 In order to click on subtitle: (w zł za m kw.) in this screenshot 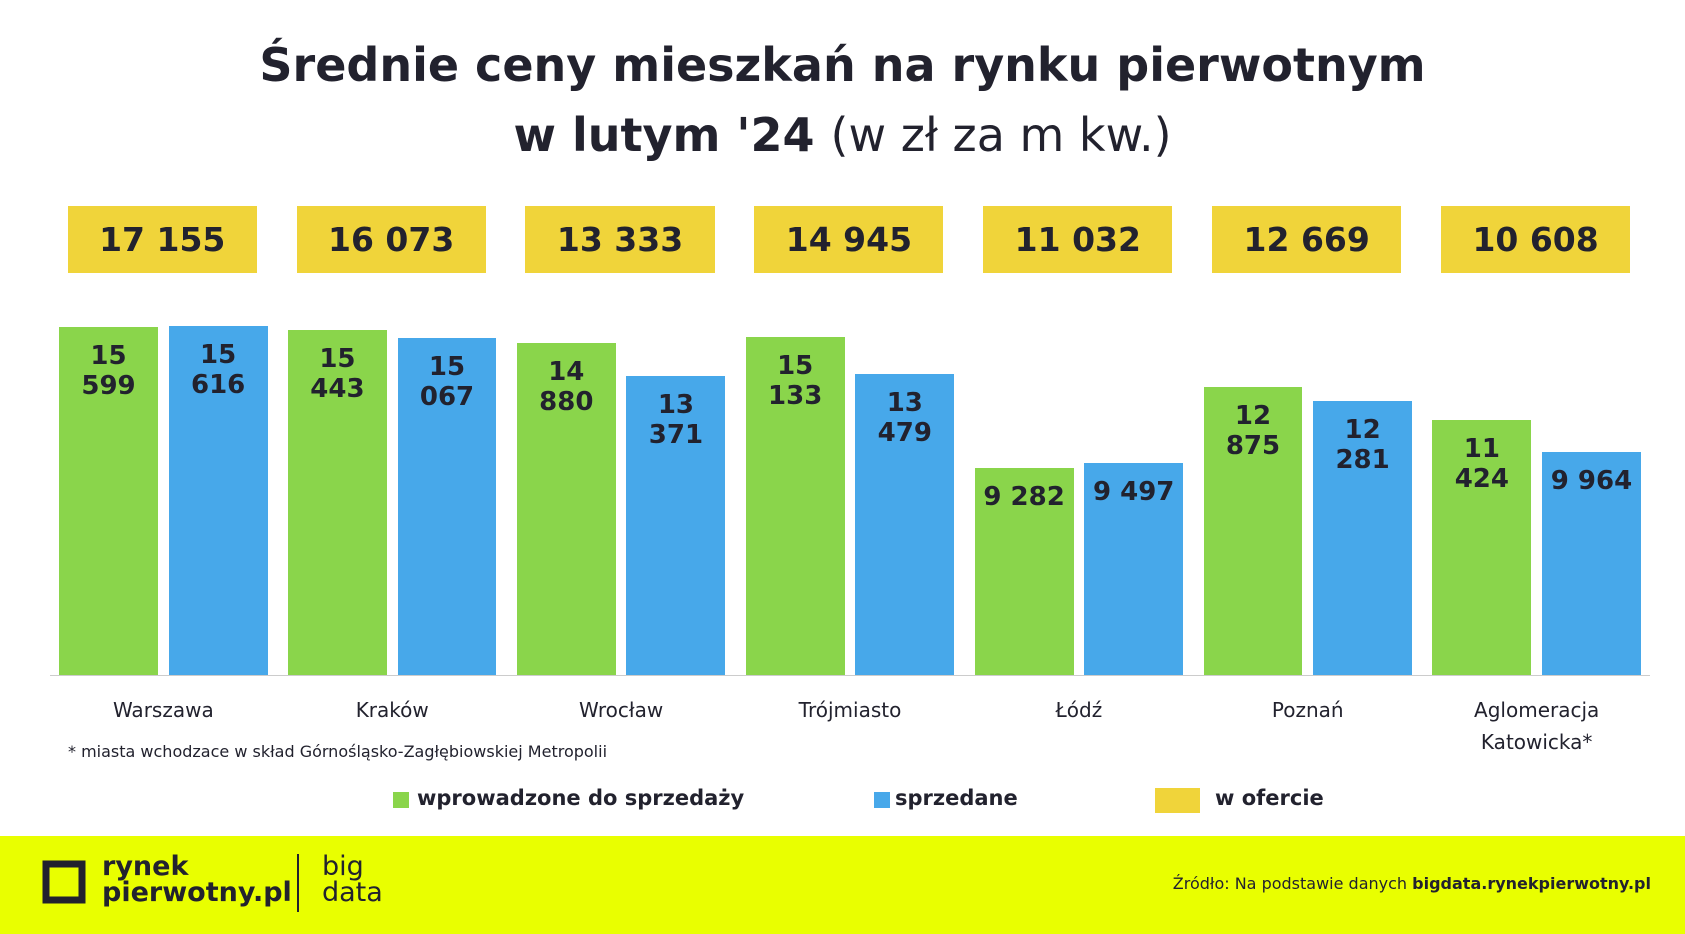, I will do `click(1001, 135)`.